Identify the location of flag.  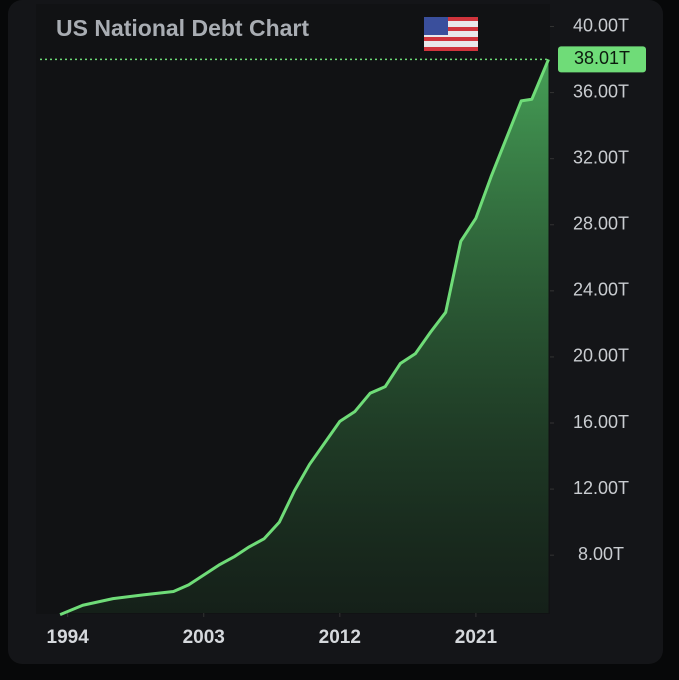
(451, 34).